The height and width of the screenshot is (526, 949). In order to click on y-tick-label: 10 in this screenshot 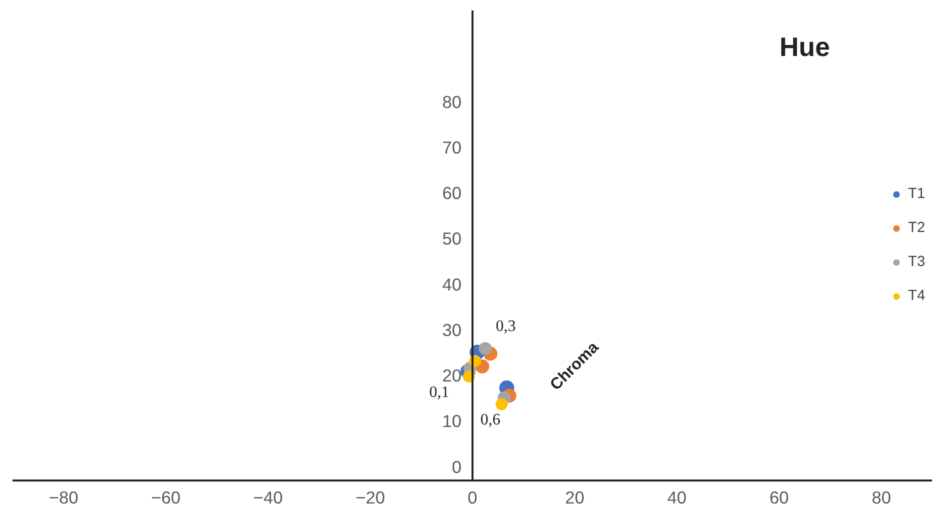, I will do `click(452, 421)`.